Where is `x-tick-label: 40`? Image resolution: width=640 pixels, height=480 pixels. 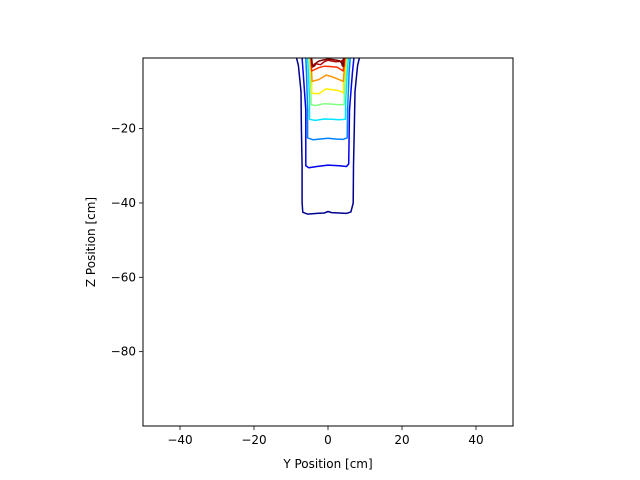 x-tick-label: 40 is located at coordinates (475, 440).